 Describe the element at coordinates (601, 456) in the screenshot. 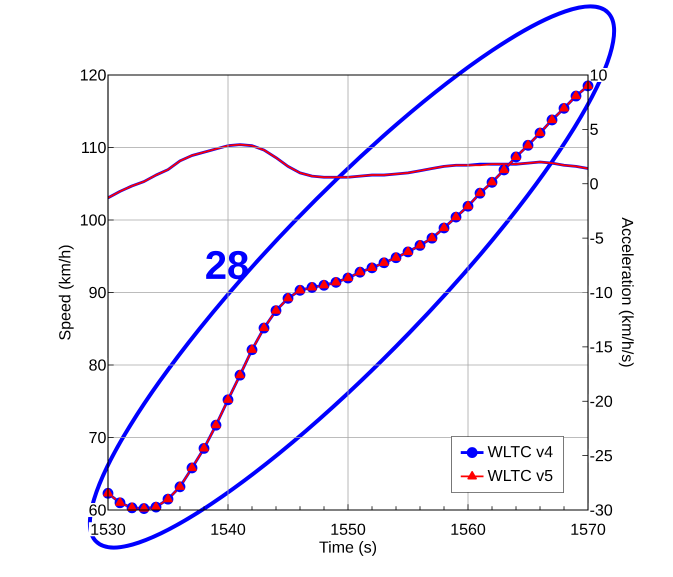

I see `y2-tick-label: -25` at that location.